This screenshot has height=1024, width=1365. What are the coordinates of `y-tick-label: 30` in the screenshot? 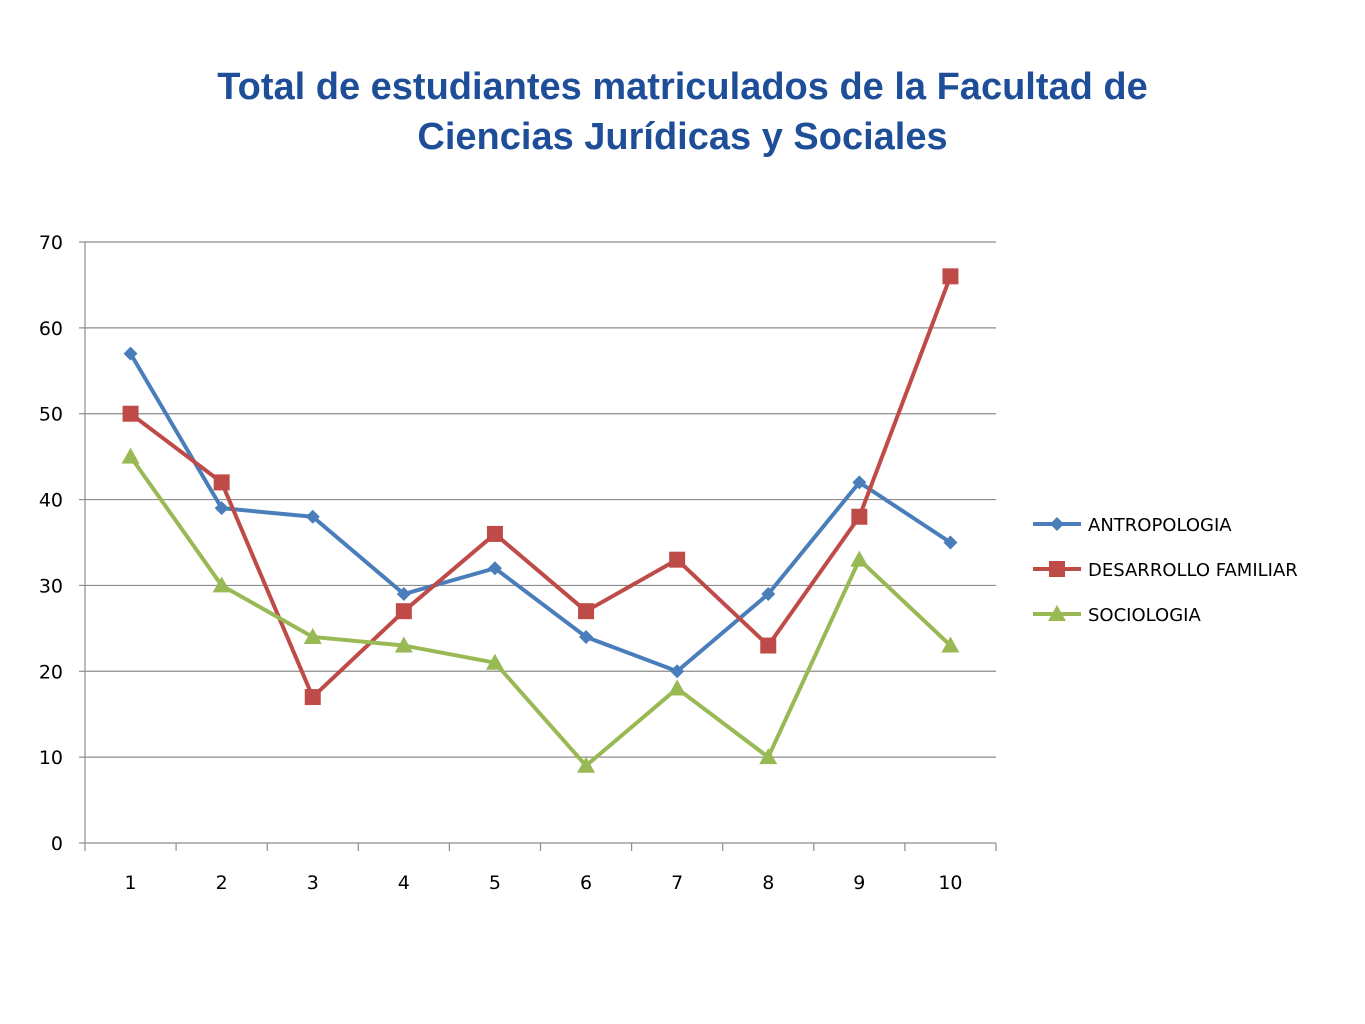 It's located at (51, 586).